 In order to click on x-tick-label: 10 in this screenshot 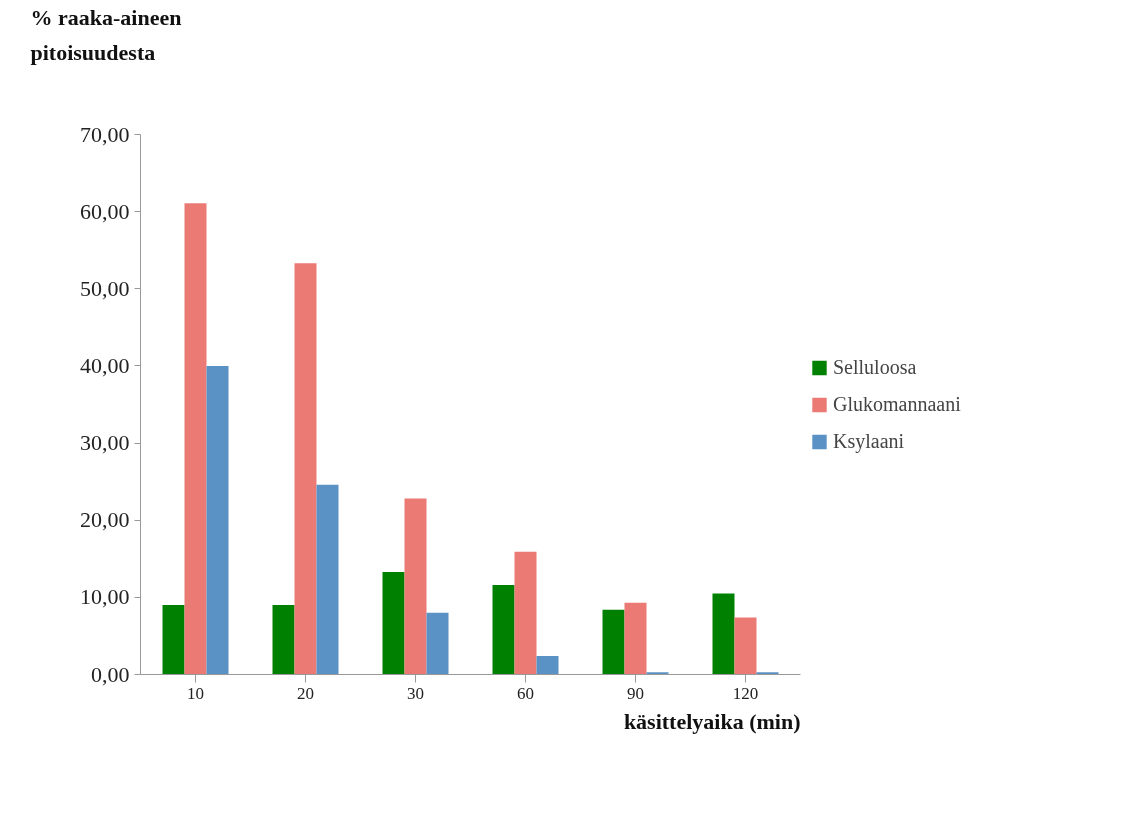, I will do `click(195, 693)`.